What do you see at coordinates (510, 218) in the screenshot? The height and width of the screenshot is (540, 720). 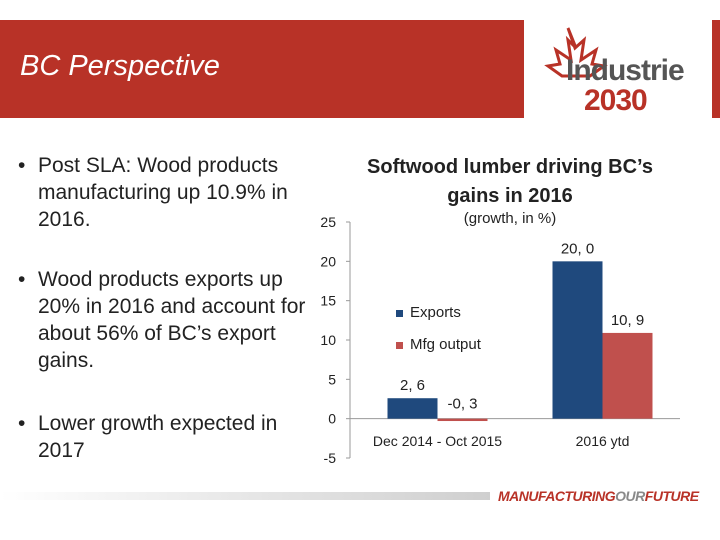 I see `chart-subtitle: (growth, in %)` at bounding box center [510, 218].